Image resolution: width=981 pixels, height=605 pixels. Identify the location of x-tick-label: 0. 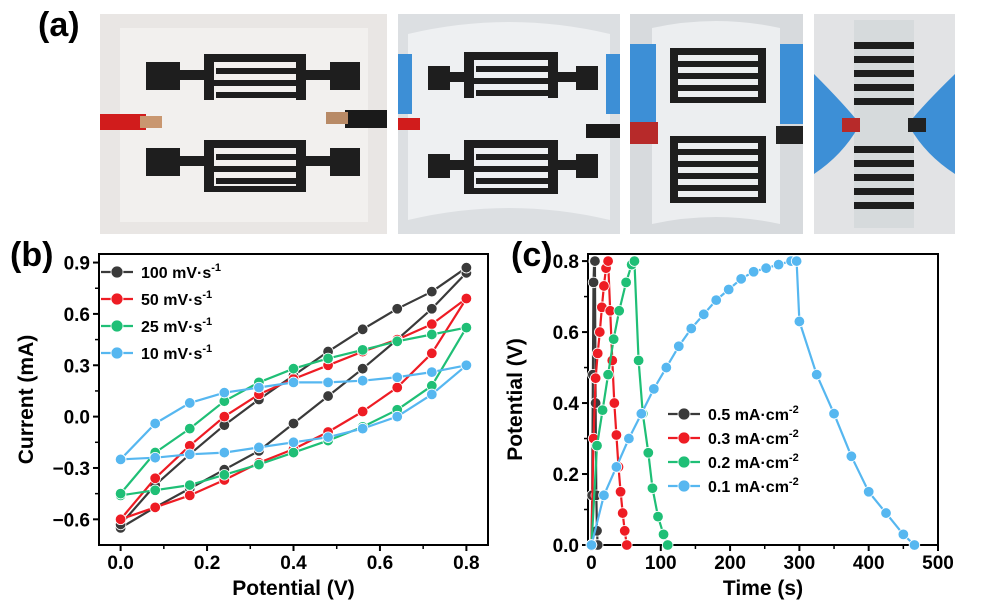
(591, 563).